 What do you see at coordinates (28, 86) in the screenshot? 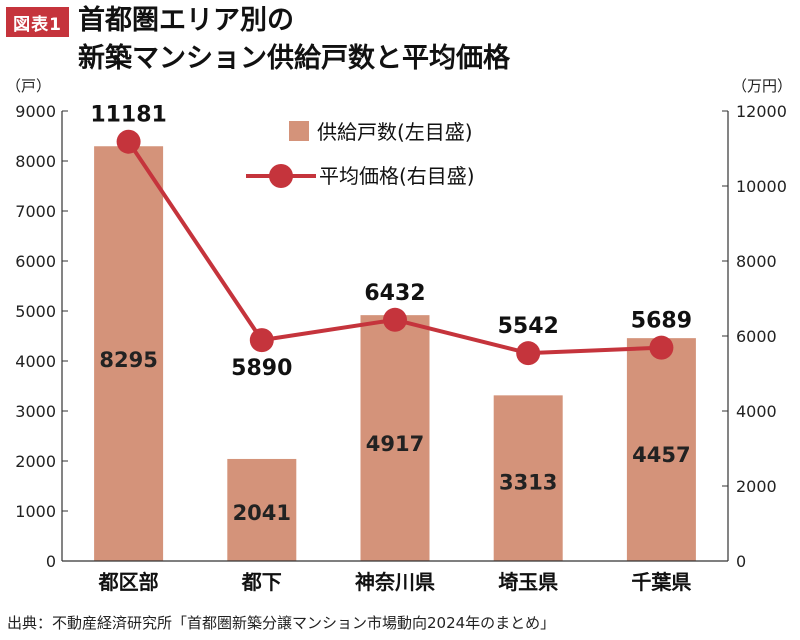
I see `left-axis-unit: （戸）` at bounding box center [28, 86].